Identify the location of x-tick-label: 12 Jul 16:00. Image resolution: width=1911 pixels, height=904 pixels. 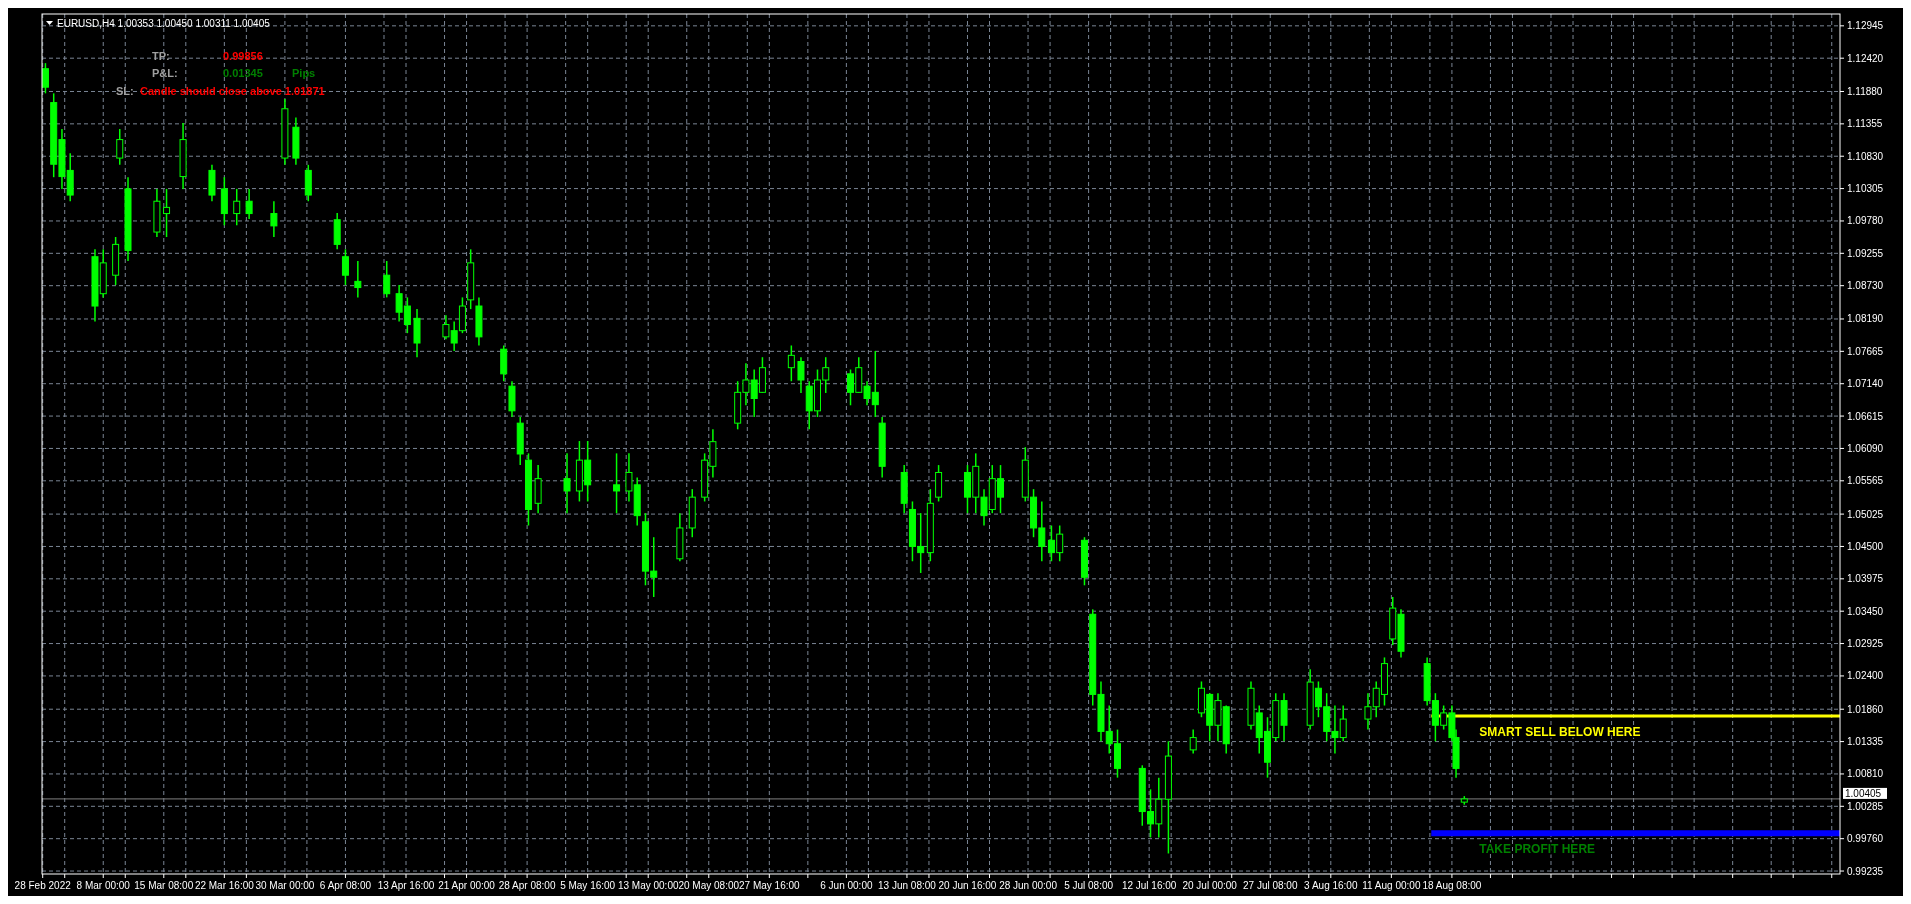
(1149, 885).